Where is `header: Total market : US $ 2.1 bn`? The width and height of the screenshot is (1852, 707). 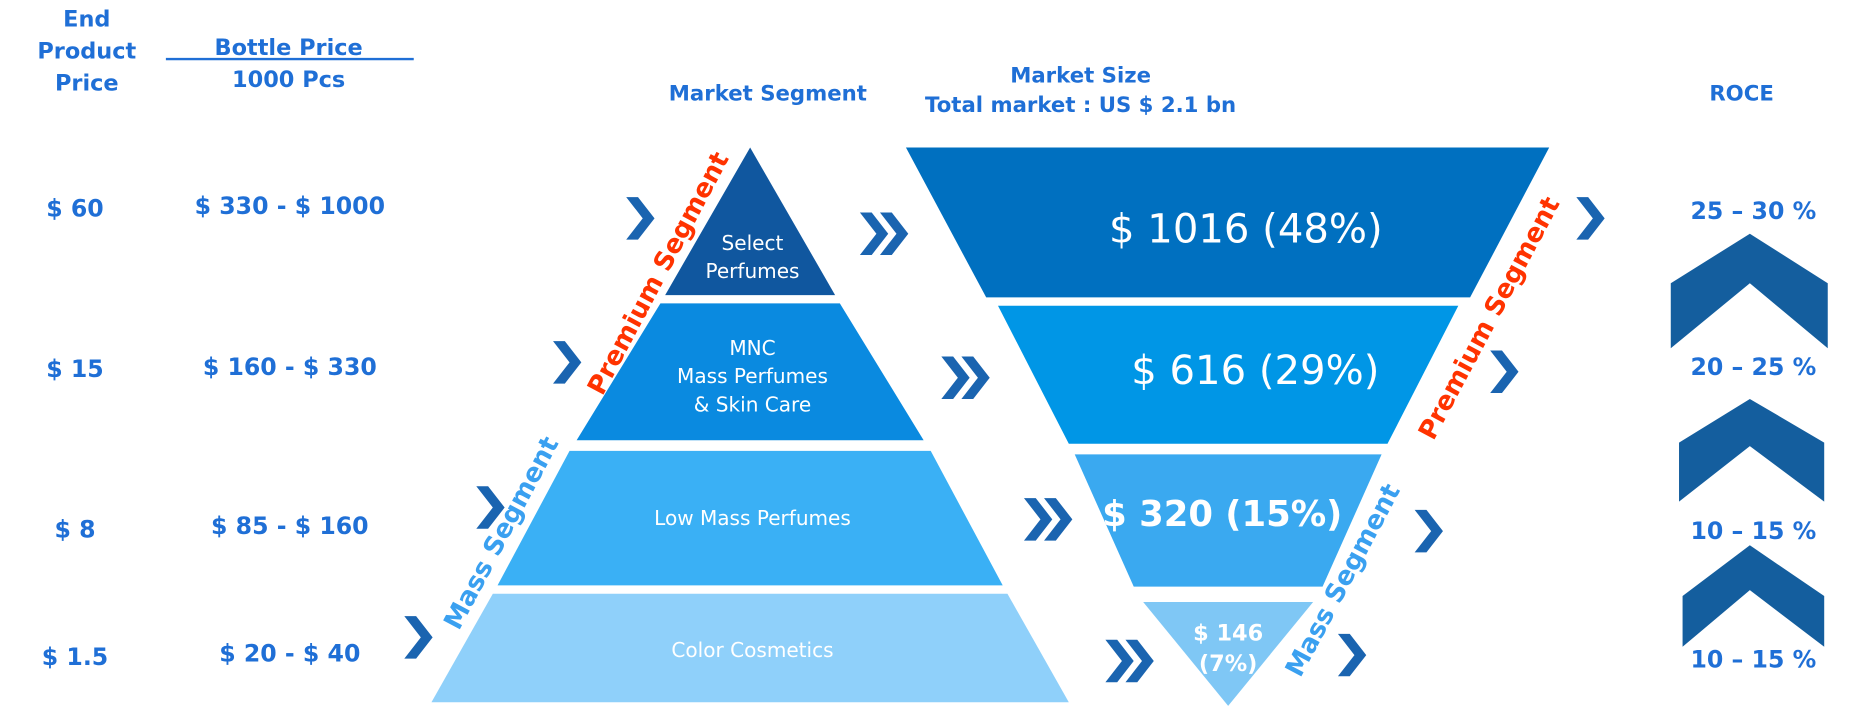 header: Total market : US $ 2.1 bn is located at coordinates (1080, 105).